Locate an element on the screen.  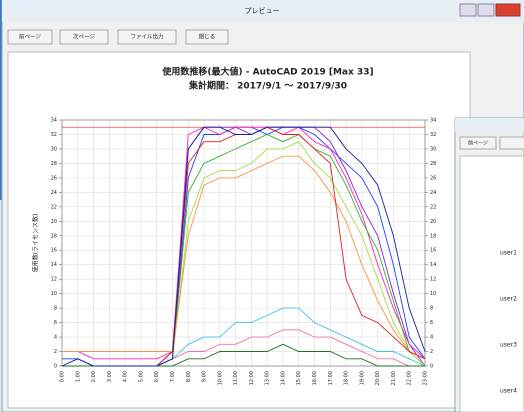
x-tick-label: 17:00 is located at coordinates (331, 378).